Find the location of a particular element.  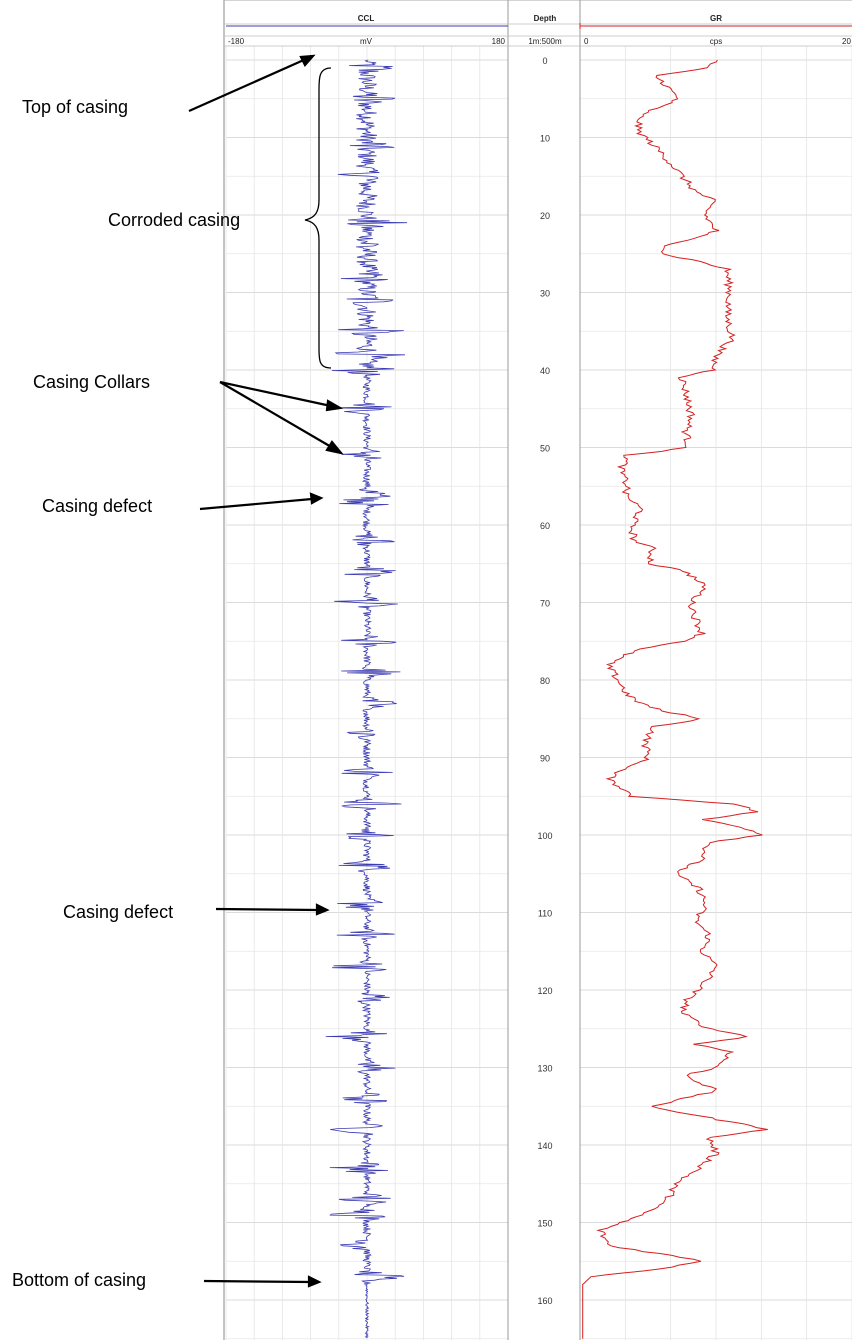

depth-tick-label: 120 is located at coordinates (544, 991).